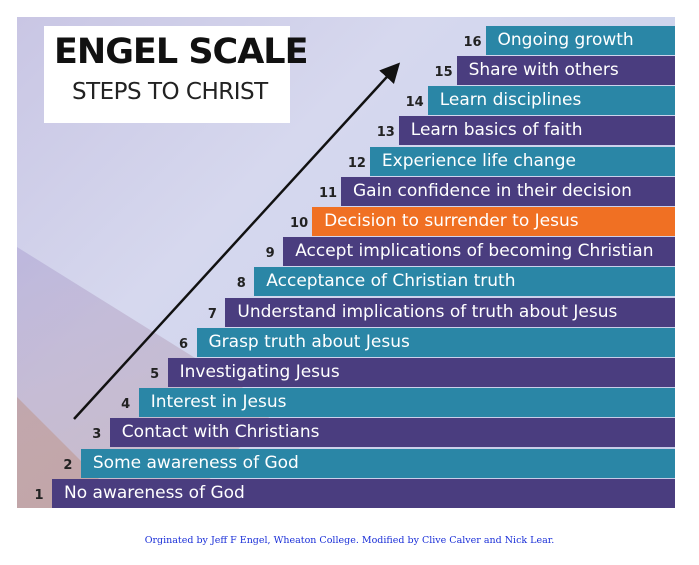 The height and width of the screenshot is (565, 699). Describe the element at coordinates (385, 133) in the screenshot. I see `step-number: 13` at that location.